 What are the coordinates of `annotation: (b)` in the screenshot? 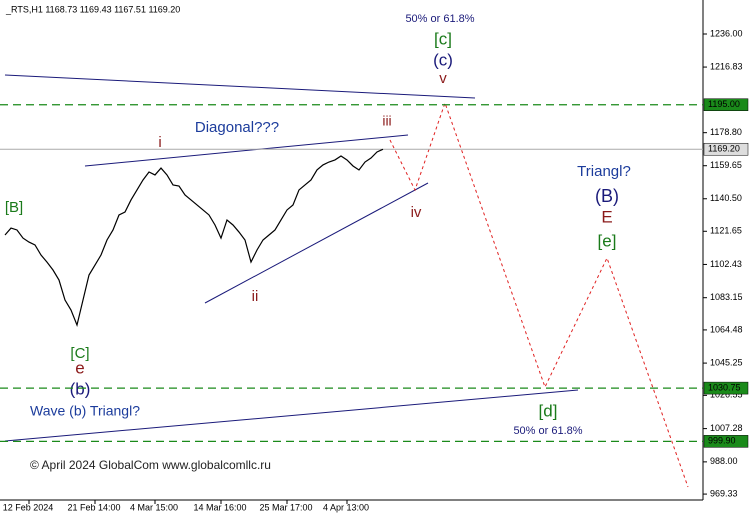 It's located at (80, 388).